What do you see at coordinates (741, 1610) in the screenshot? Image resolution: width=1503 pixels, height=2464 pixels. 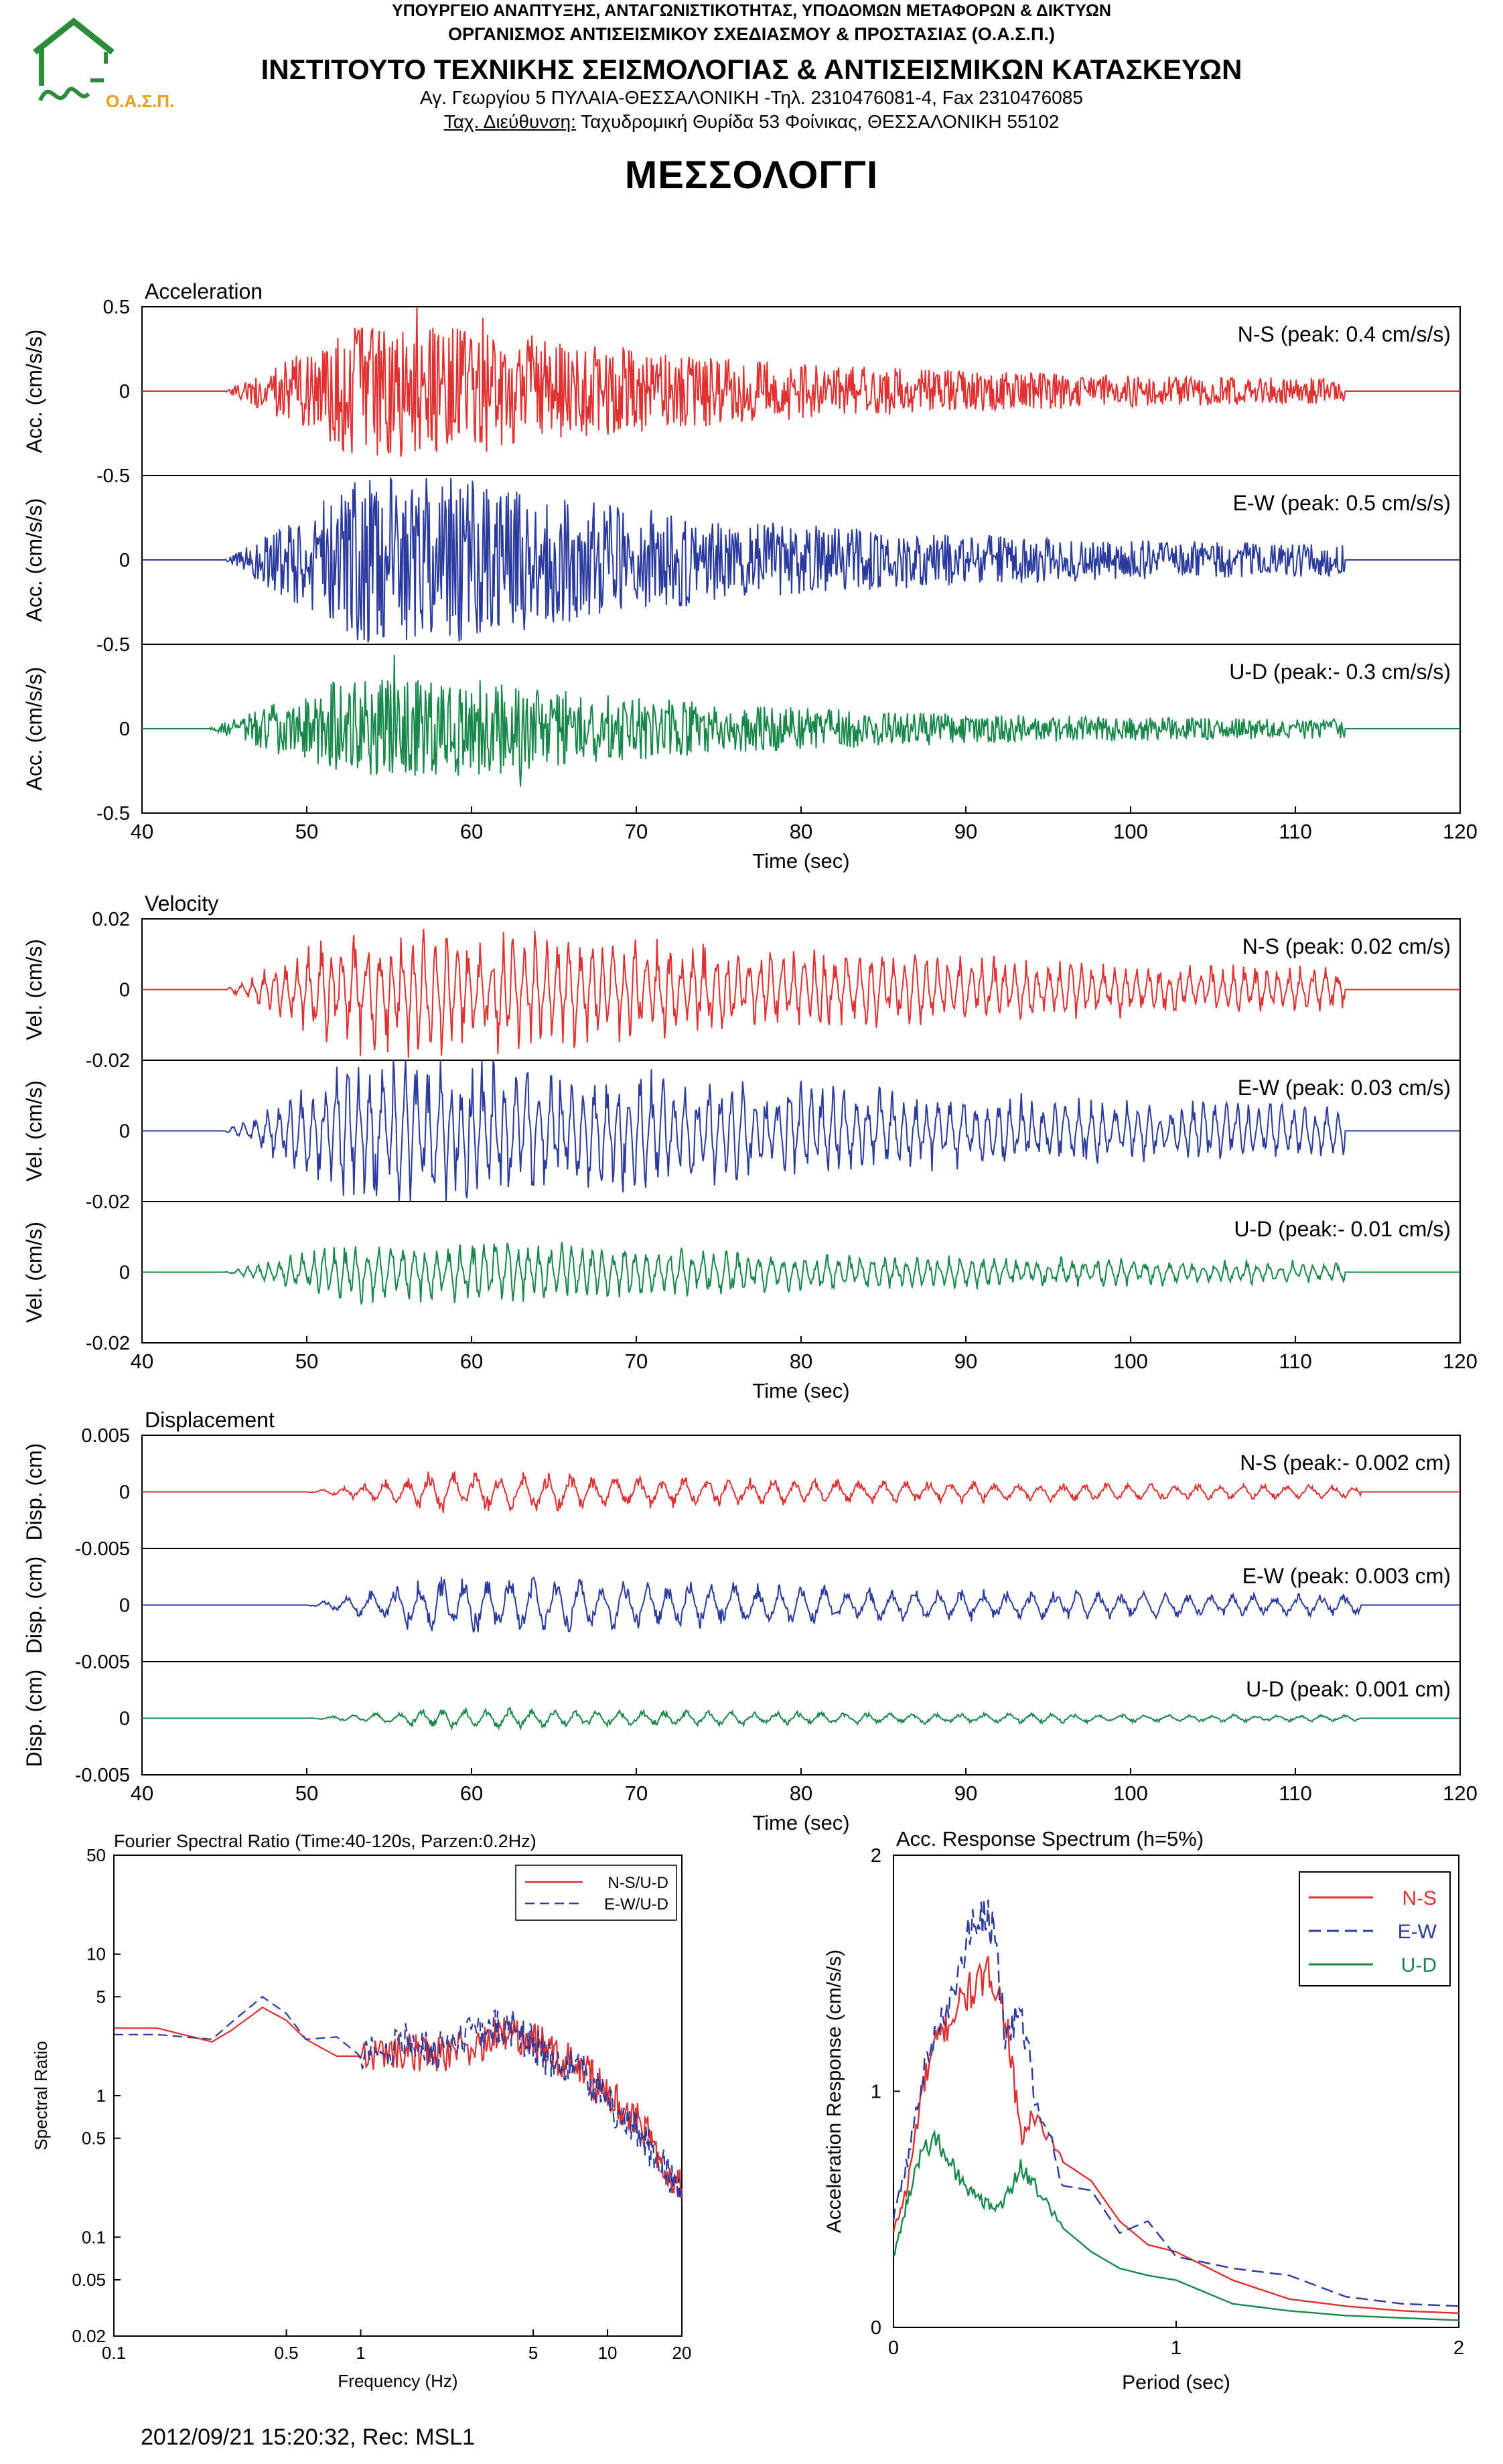 I see `panel-e-w: 0 -0.005 Disp. (cm) E-W (peak: 0.003 cm)` at bounding box center [741, 1610].